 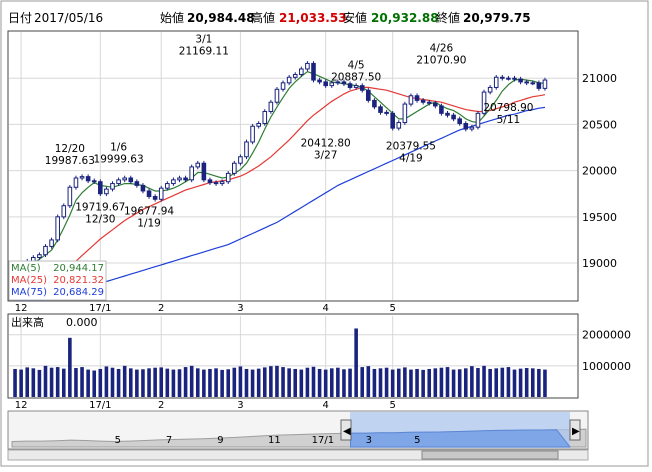 I want to click on month-tick-label: 5, so click(x=392, y=405).